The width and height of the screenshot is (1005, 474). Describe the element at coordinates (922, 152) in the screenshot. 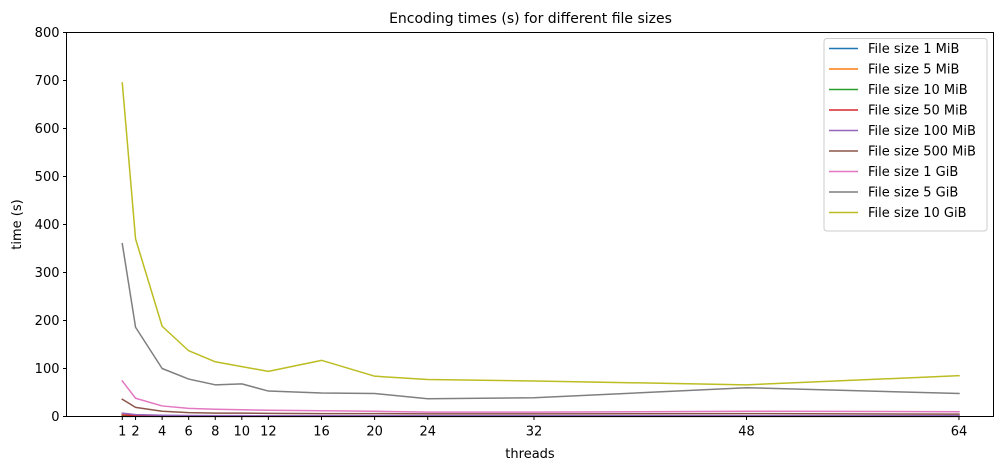

I see `legend-label: File size 500 MiB` at that location.